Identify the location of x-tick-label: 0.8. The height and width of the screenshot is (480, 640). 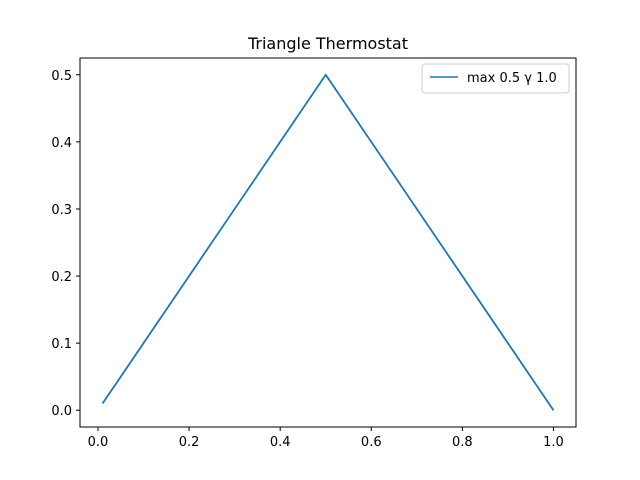
(462, 442).